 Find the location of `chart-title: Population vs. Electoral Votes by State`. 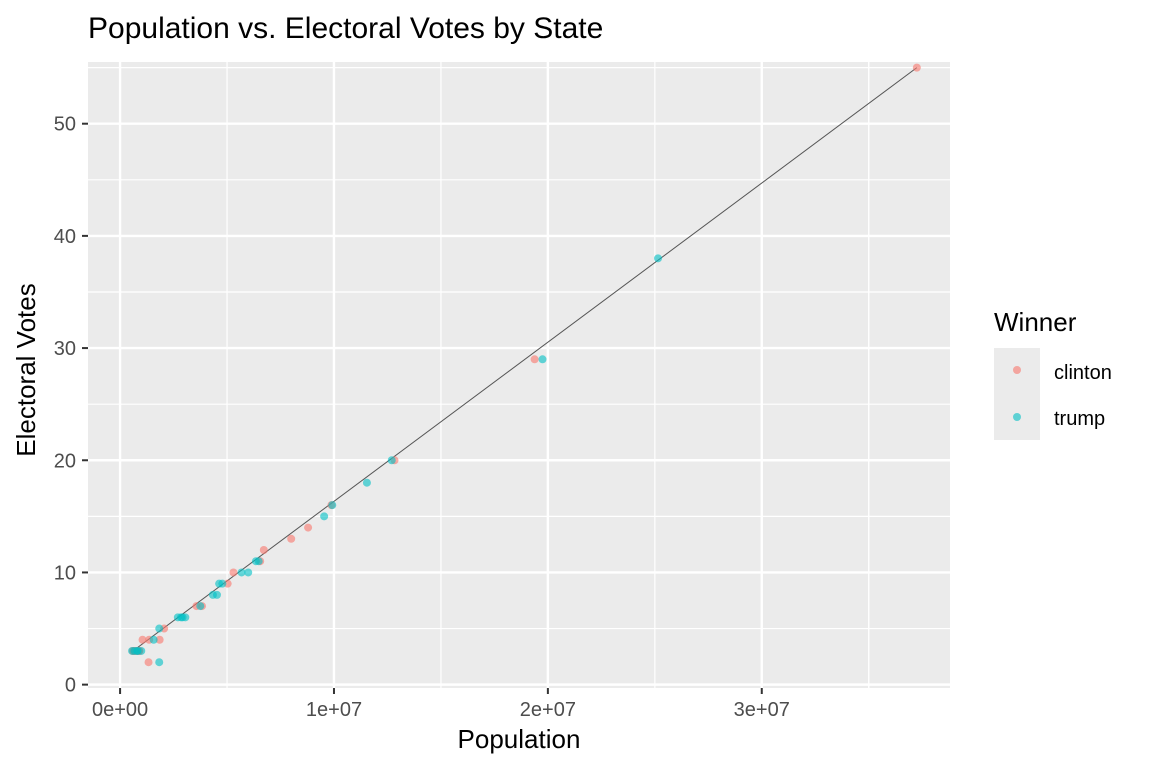

chart-title: Population vs. Electoral Votes by State is located at coordinates (345, 28).